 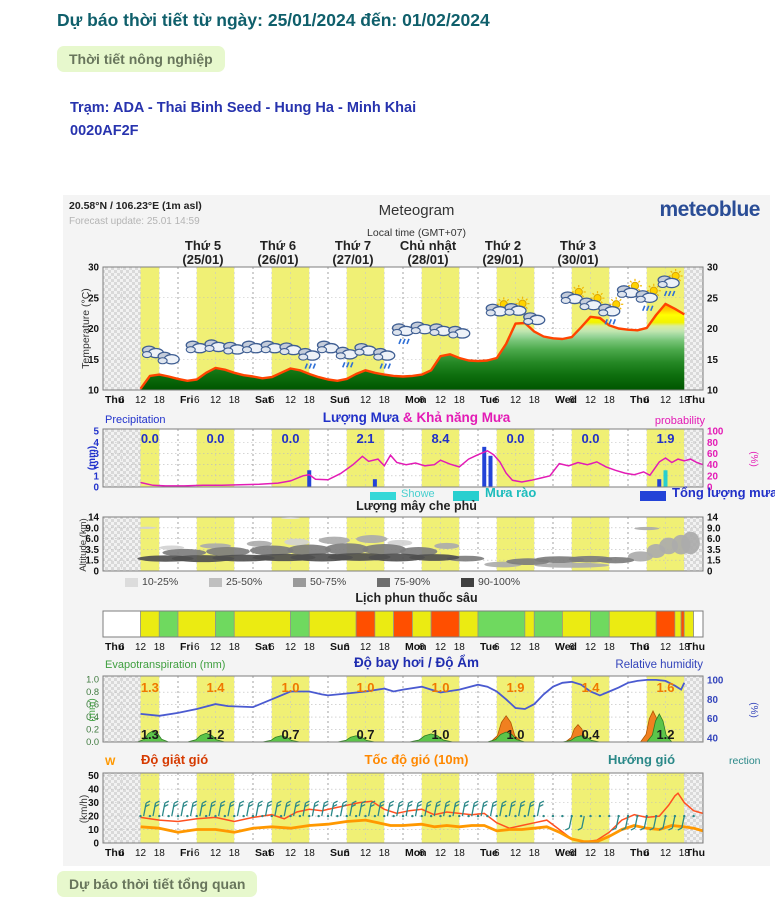 I want to click on evapotranspiration-label: Evapotranspiration (mm), so click(x=165, y=665).